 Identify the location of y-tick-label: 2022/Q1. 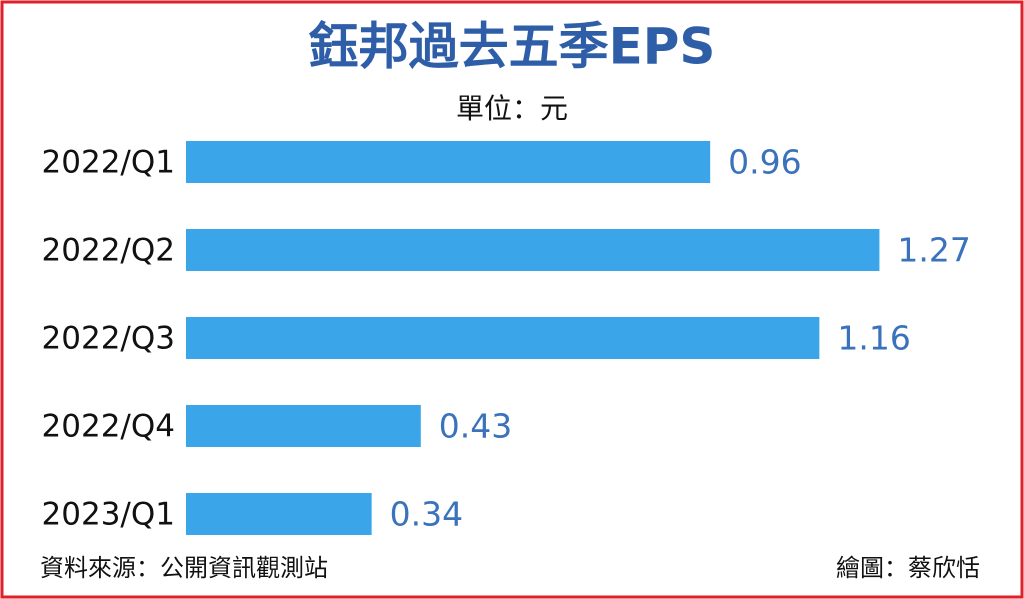
(108, 163).